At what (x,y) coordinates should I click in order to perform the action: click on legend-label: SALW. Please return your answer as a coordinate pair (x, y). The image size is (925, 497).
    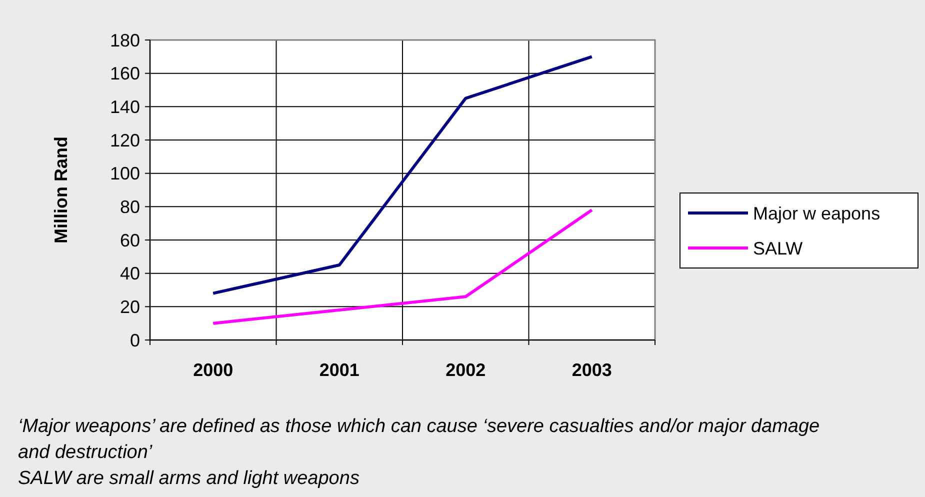
    Looking at the image, I should click on (778, 248).